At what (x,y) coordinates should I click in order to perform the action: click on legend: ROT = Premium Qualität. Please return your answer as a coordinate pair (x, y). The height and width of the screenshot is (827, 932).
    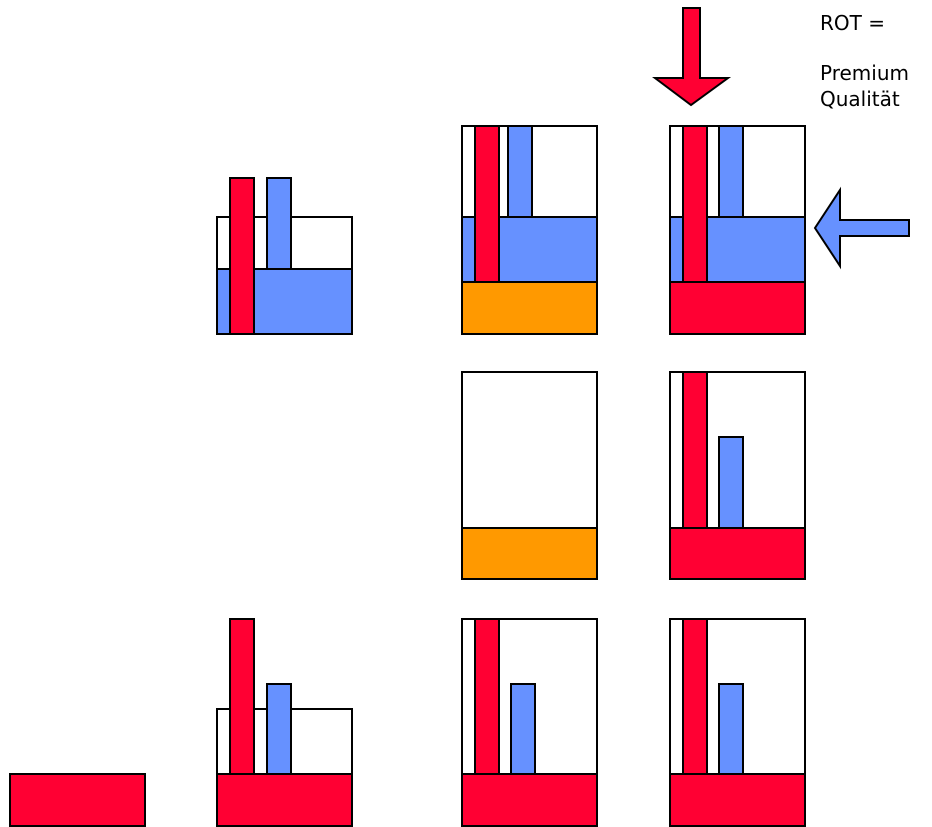
    Looking at the image, I should click on (864, 61).